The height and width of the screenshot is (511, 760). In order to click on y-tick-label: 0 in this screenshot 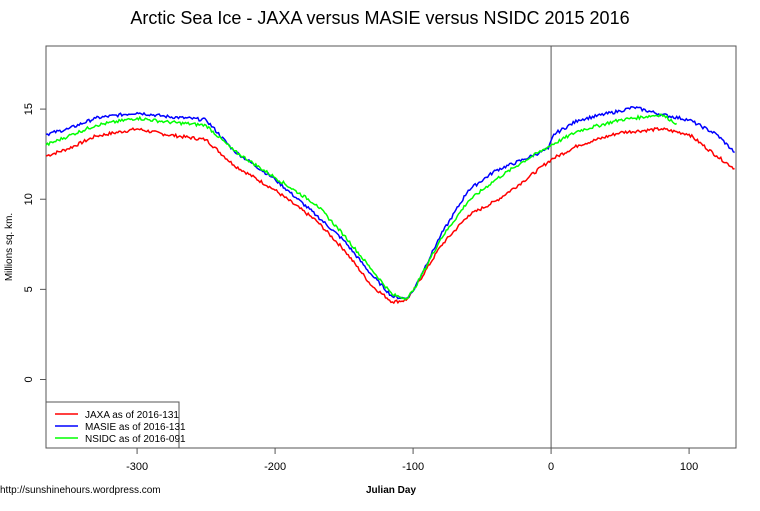, I will do `click(29, 379)`.